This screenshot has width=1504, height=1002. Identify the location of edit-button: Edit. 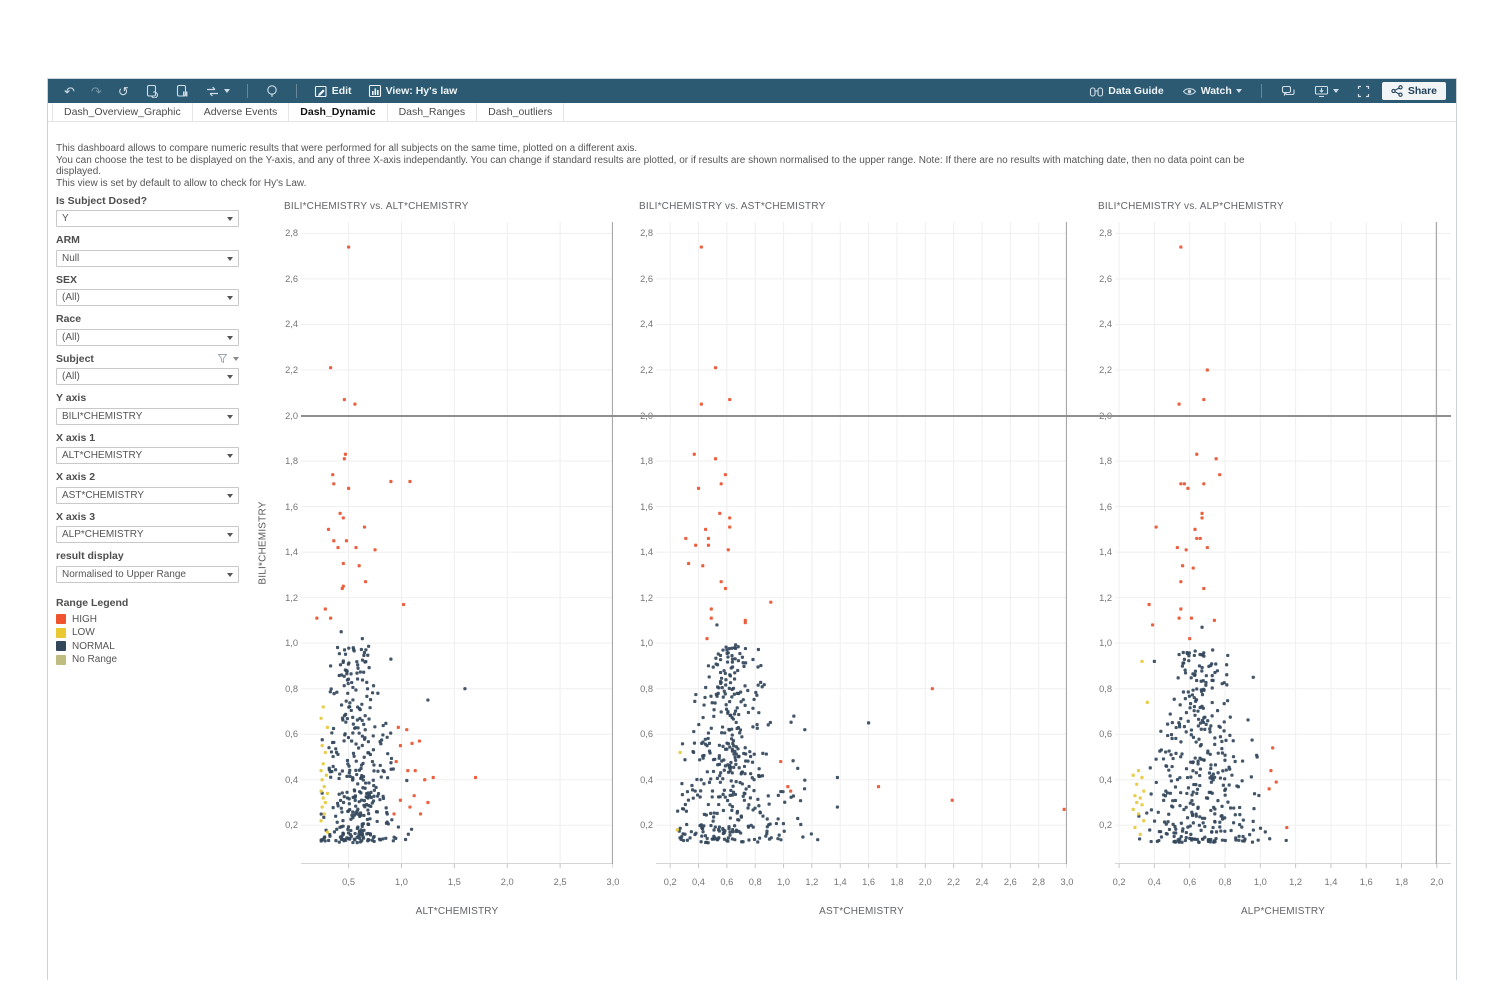
(333, 91).